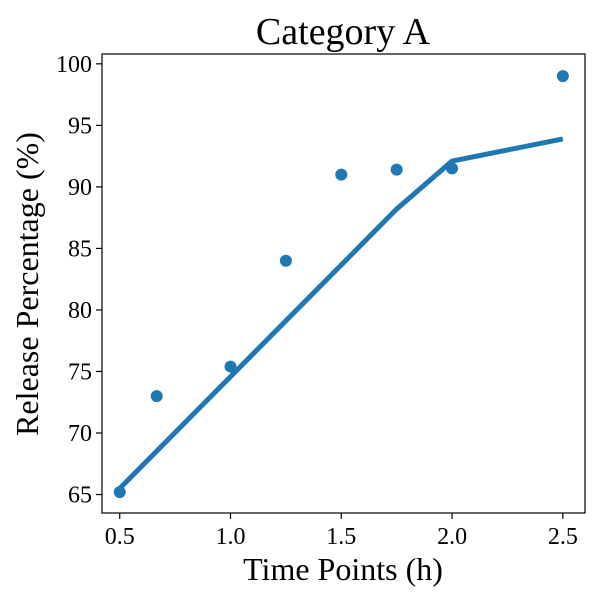 The height and width of the screenshot is (600, 600). Describe the element at coordinates (343, 32) in the screenshot. I see `chart-title: Category A` at that location.